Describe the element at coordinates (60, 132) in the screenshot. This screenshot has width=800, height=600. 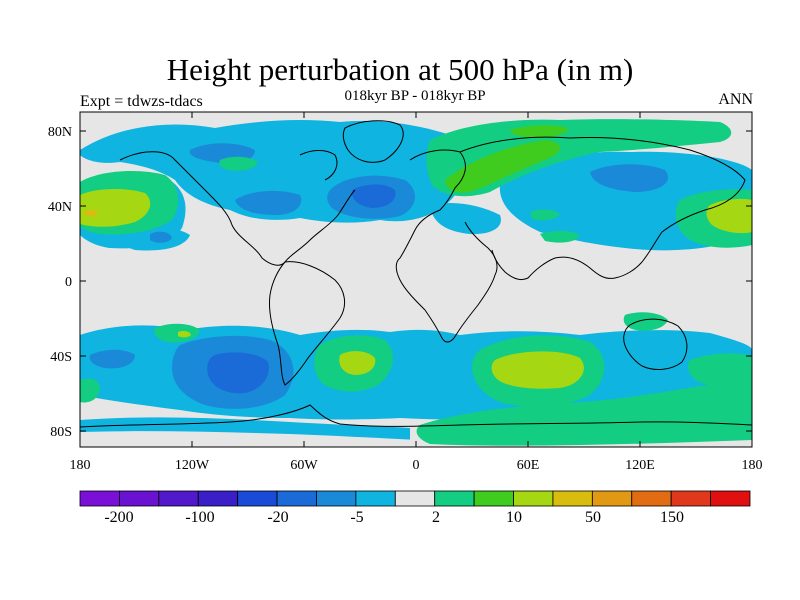
I see `lat-label-80n: 80N` at that location.